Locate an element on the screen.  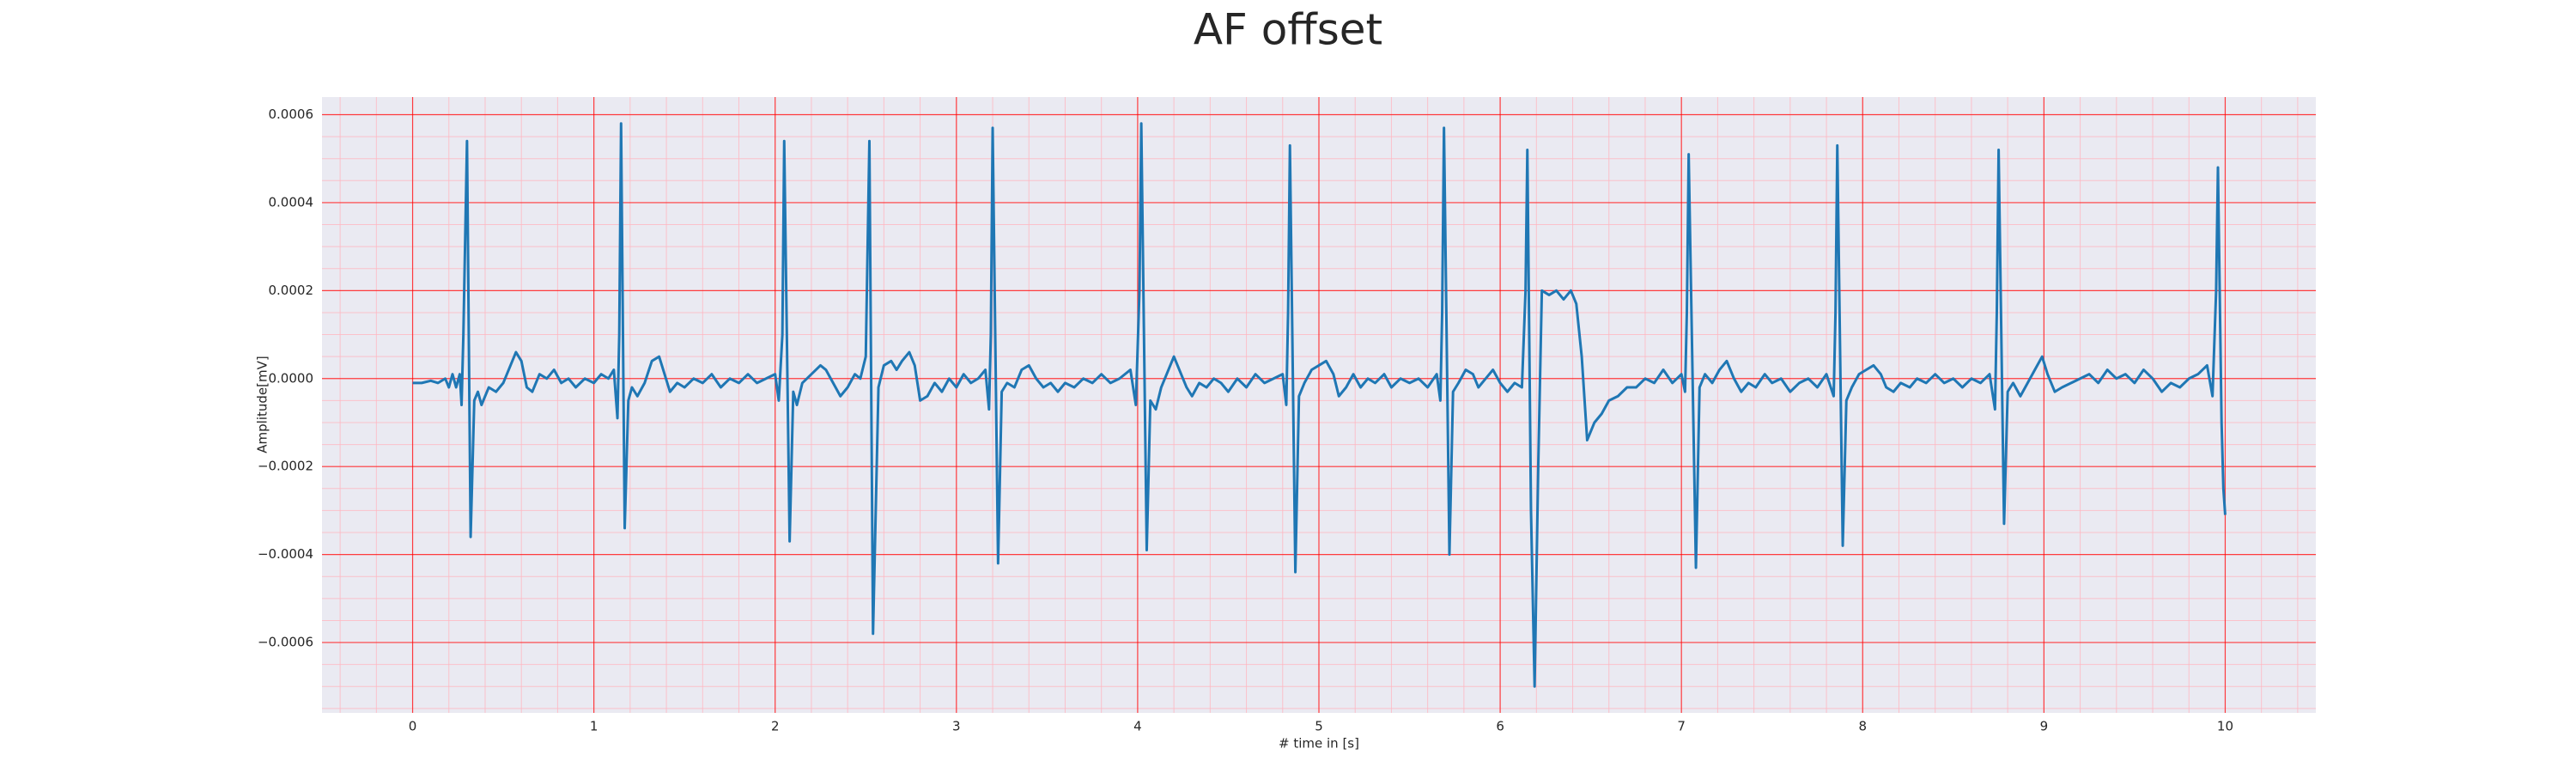
x-tick-label: 8 is located at coordinates (1863, 726).